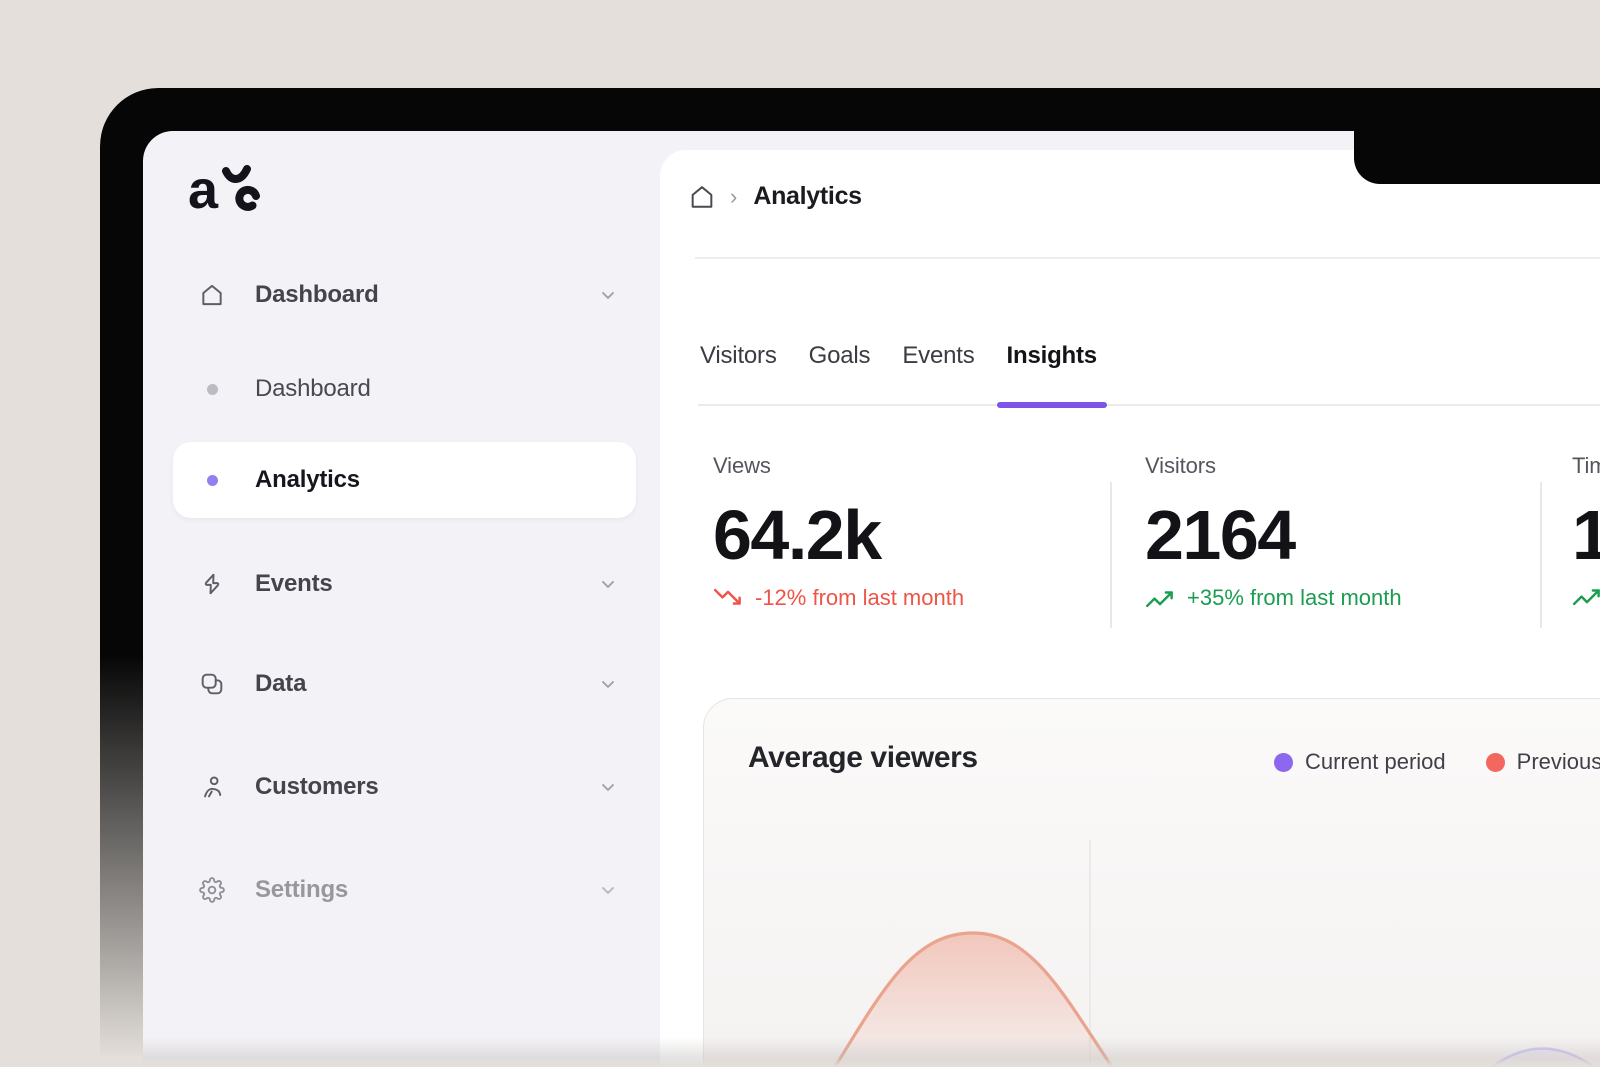 The image size is (1600, 1067). I want to click on active-tab-underline, so click(1051, 405).